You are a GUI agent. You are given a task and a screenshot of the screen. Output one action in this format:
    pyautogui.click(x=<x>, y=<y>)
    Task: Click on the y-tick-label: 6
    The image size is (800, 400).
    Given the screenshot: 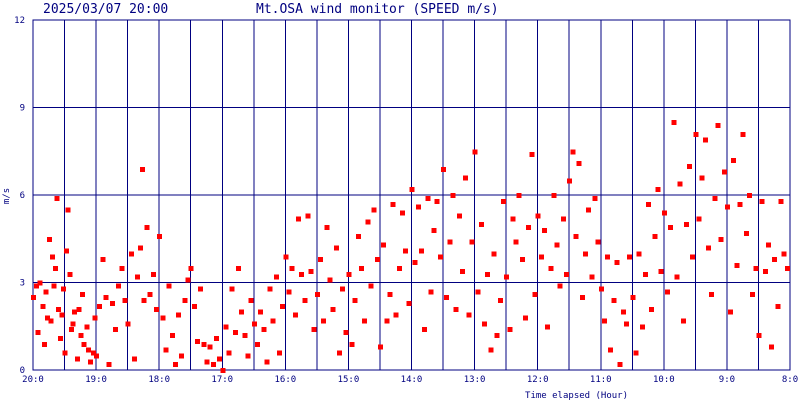 What is the action you would take?
    pyautogui.click(x=22, y=196)
    